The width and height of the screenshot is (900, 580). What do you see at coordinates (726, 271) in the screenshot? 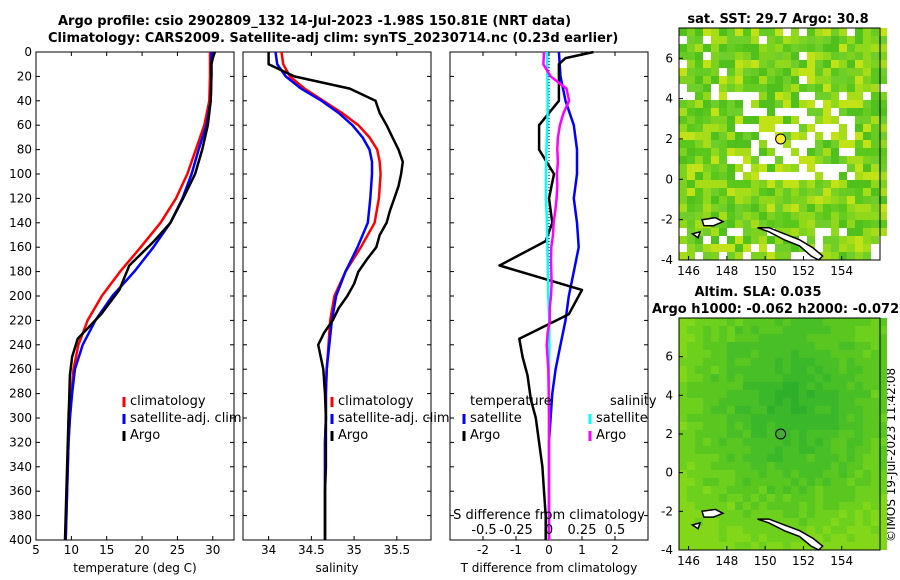
I see `sst-map-xtick-label: 148` at bounding box center [726, 271].